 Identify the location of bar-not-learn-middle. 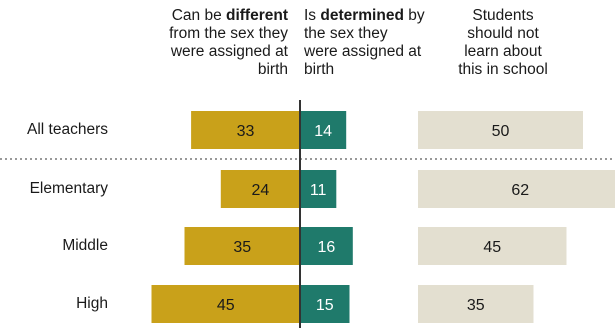
(492, 246).